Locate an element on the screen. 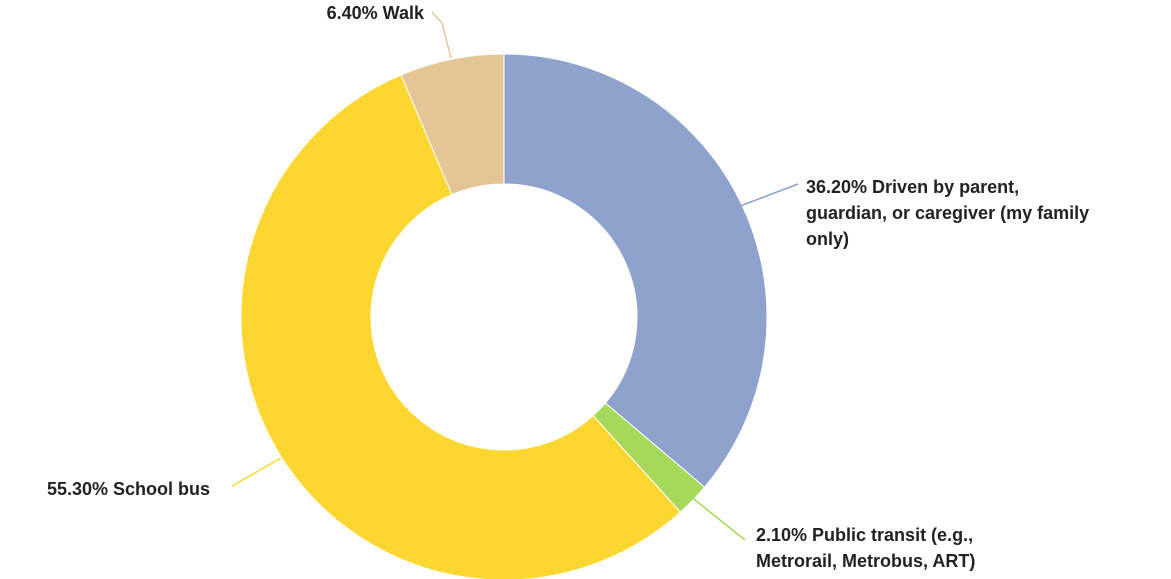  slice-label-line: guardian, or caregiver (my family is located at coordinates (947, 213).